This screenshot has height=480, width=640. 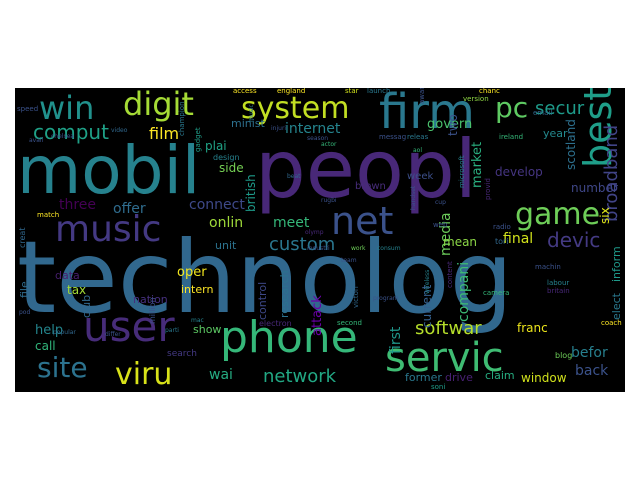 What do you see at coordinates (440, 202) in the screenshot?
I see `cloud-word: cup` at bounding box center [440, 202].